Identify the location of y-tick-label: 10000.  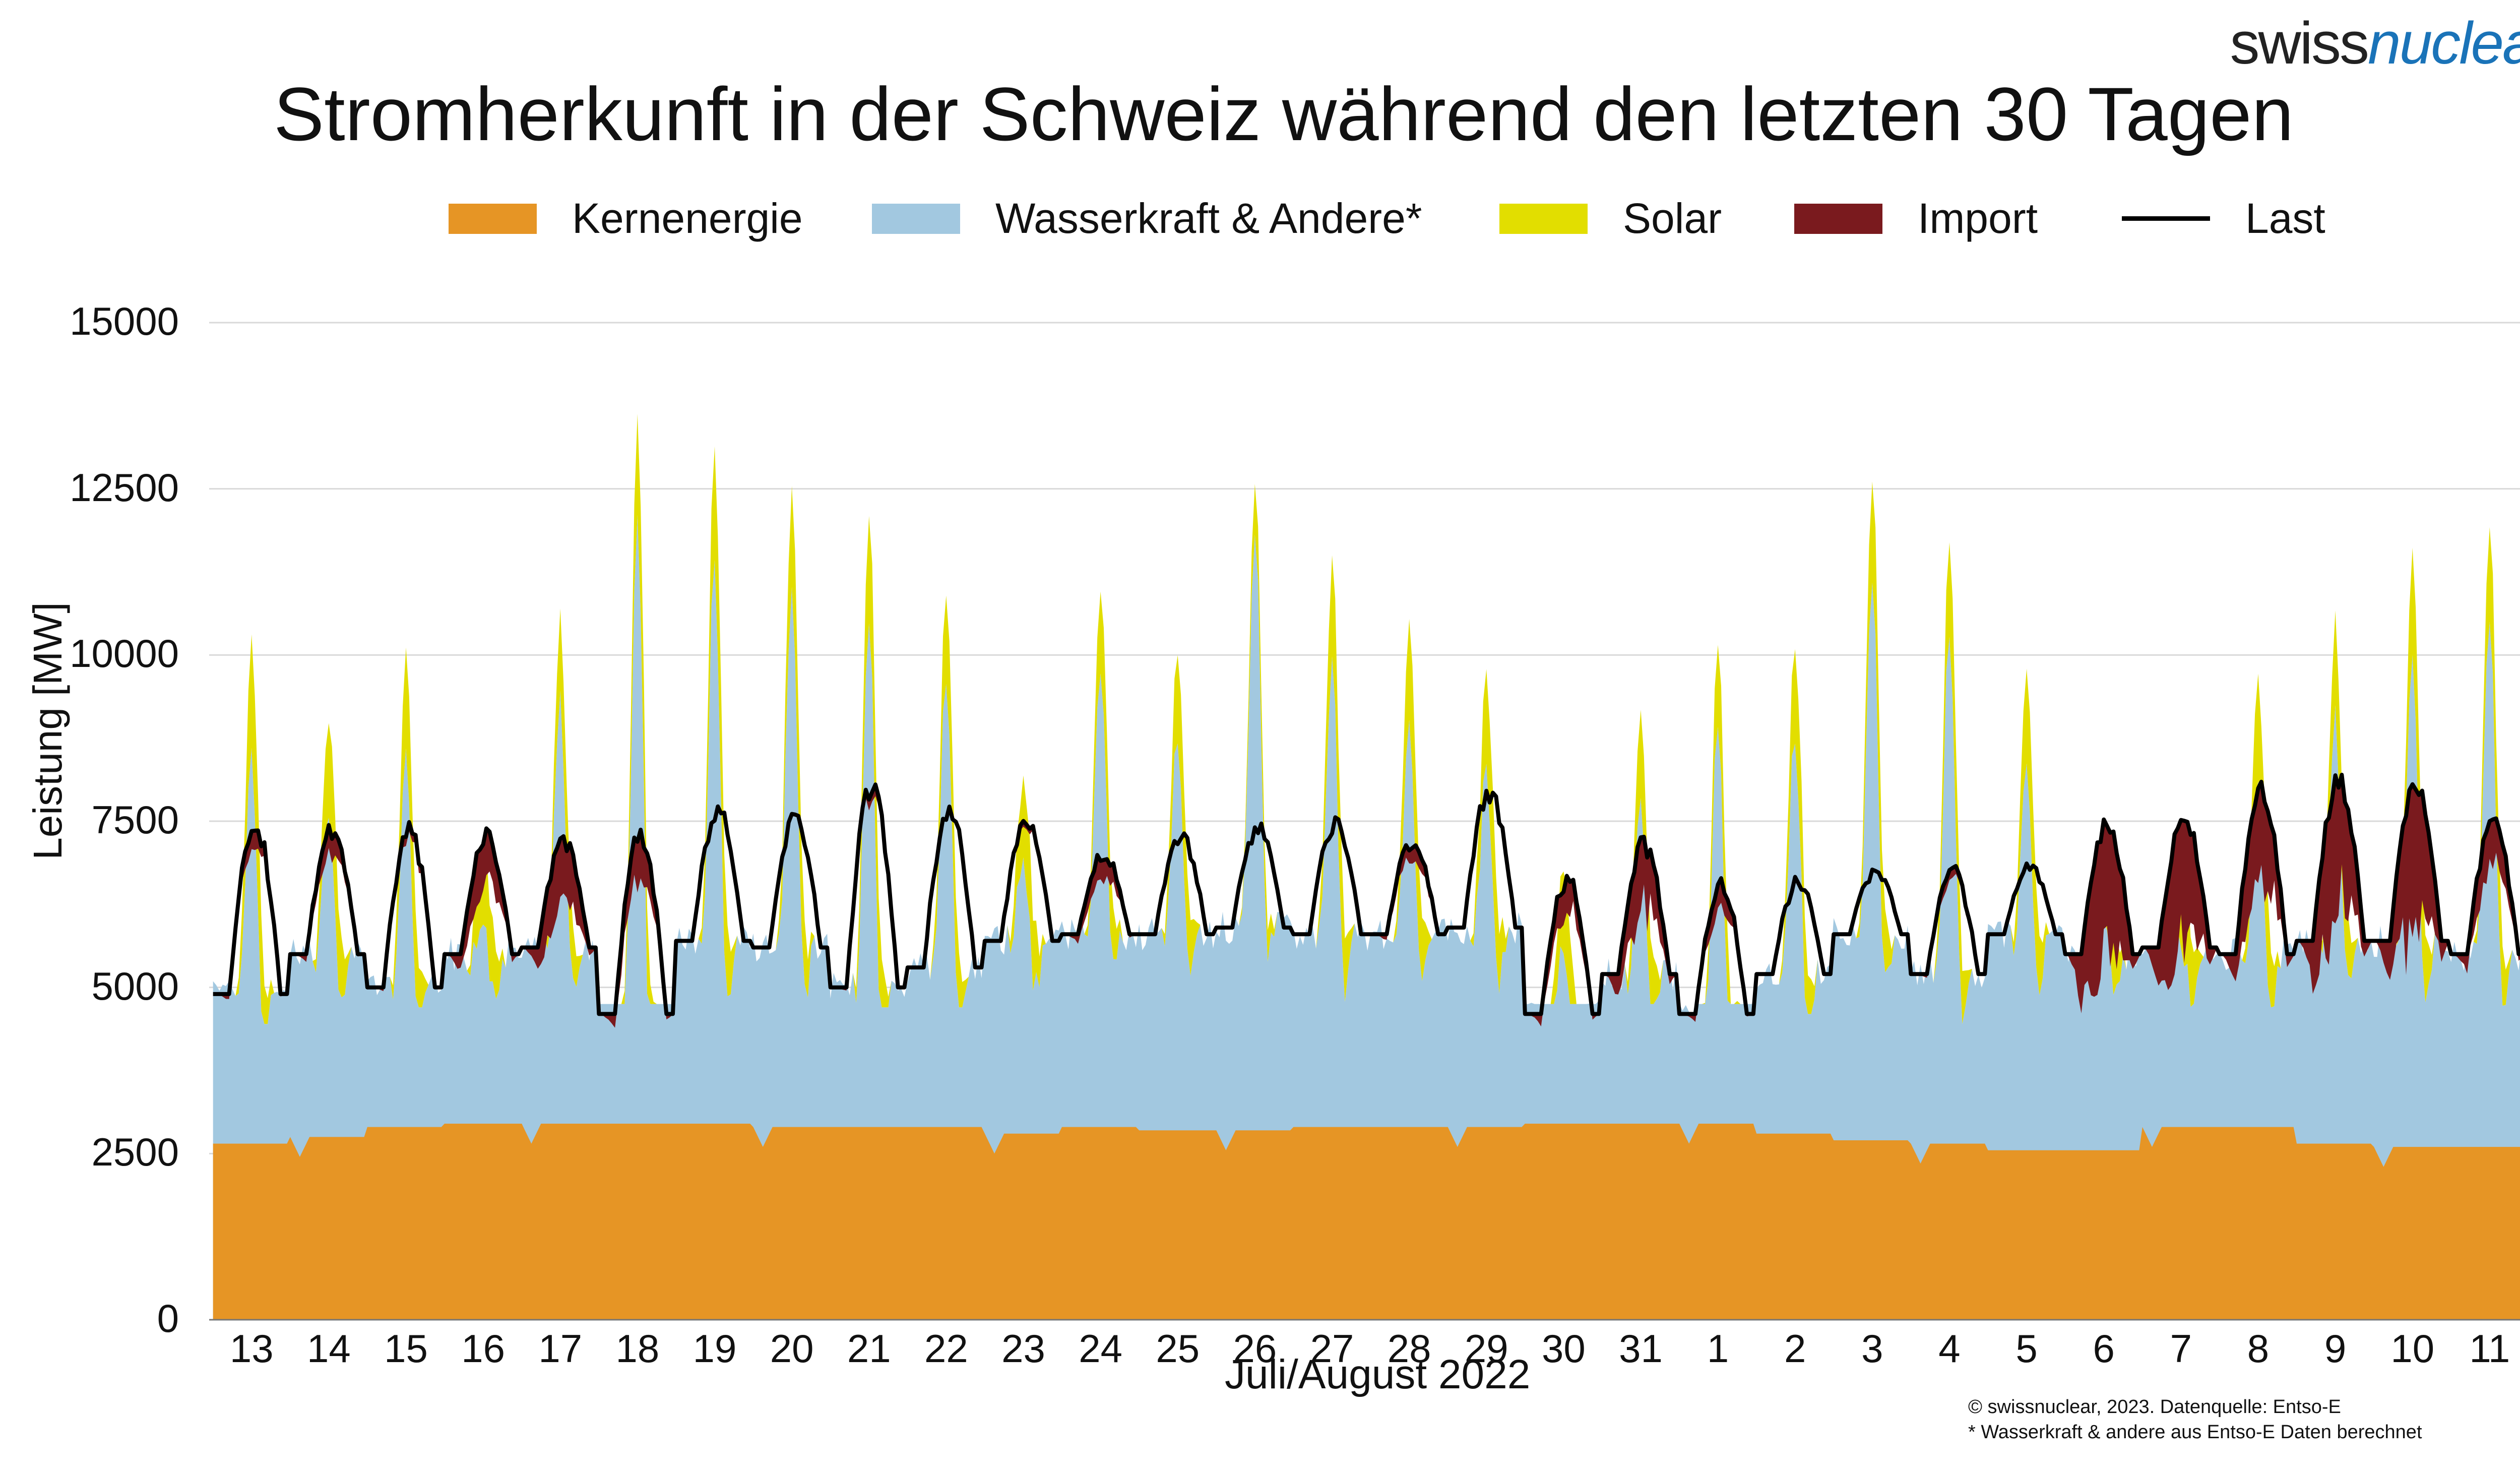
(124, 654).